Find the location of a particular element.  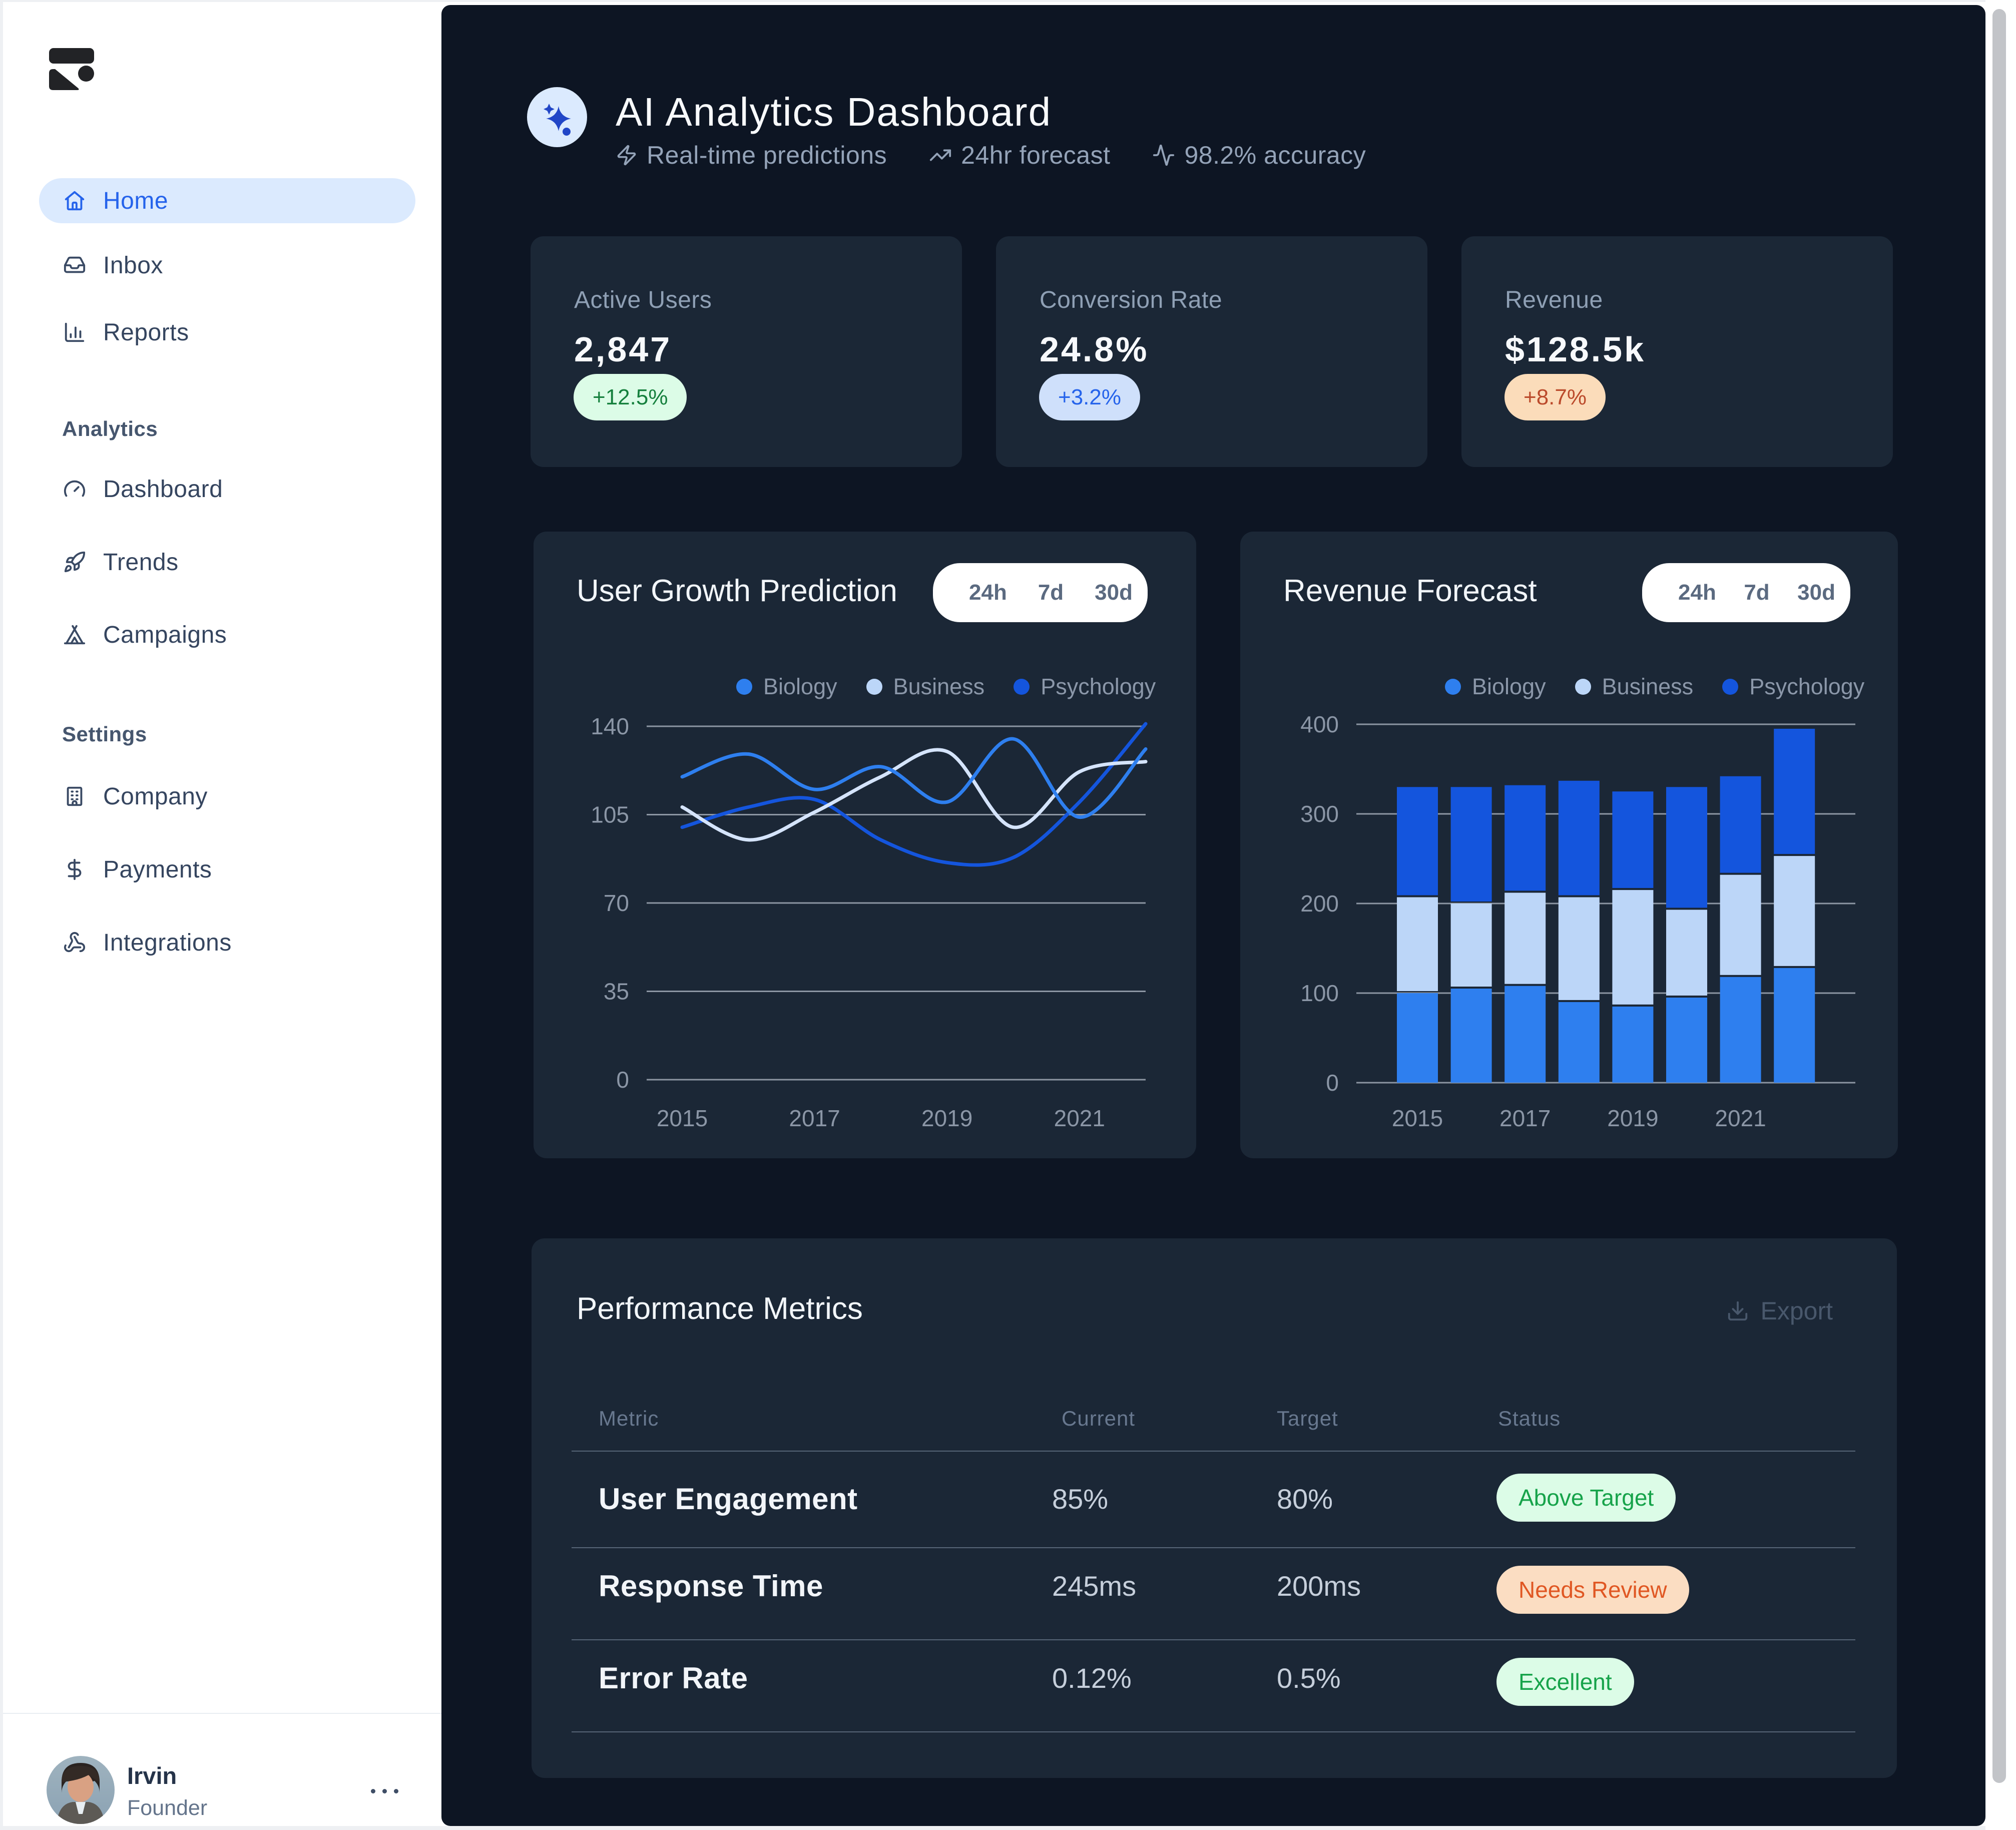

svg-text: 140 is located at coordinates (610, 726).